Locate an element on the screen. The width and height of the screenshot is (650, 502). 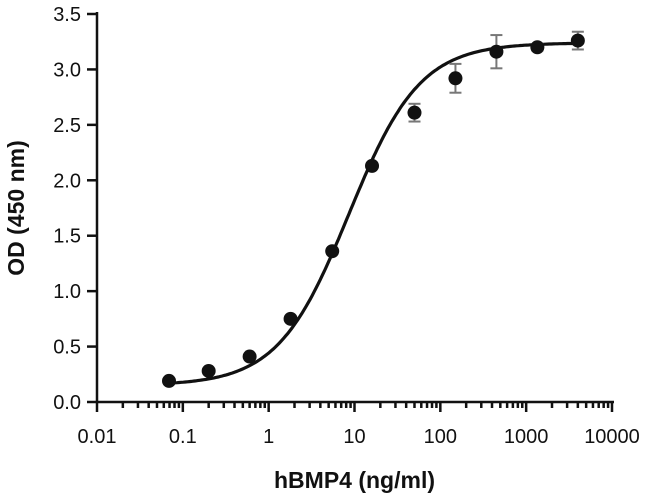
y-tick-label: 2.5 is located at coordinates (67, 126).